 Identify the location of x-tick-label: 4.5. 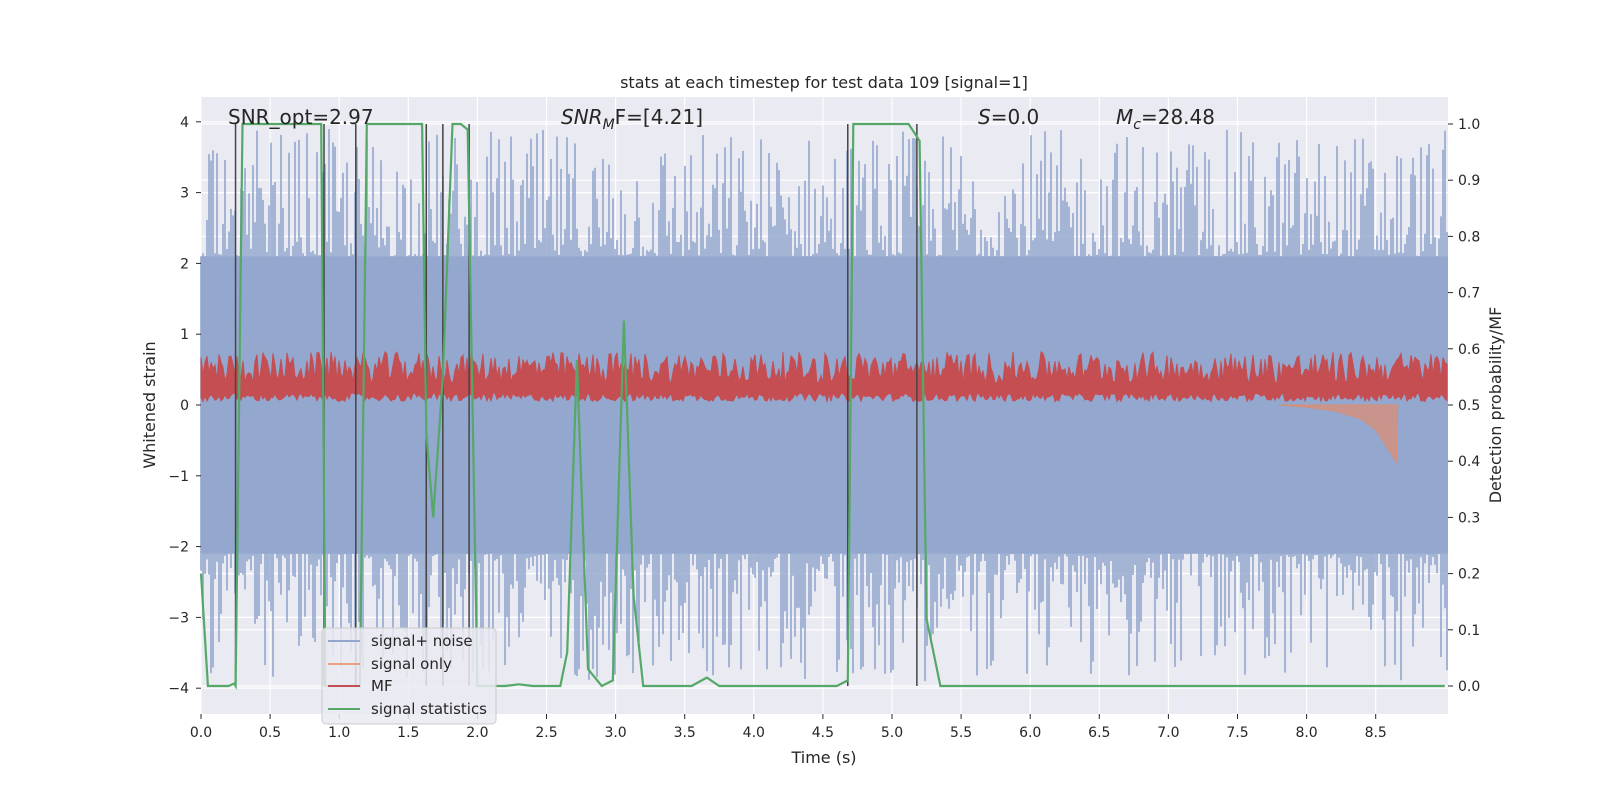
(823, 733).